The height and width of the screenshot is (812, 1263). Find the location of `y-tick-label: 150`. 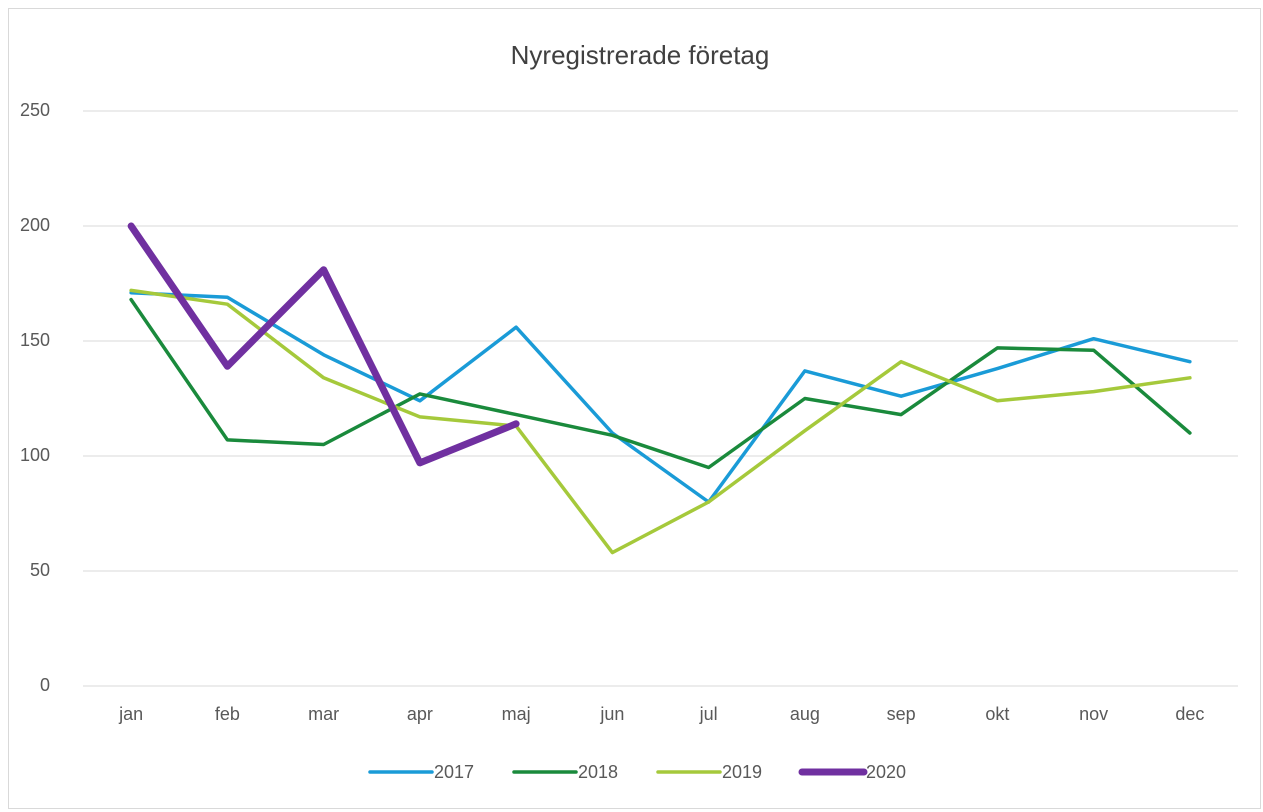

y-tick-label: 150 is located at coordinates (35, 340).